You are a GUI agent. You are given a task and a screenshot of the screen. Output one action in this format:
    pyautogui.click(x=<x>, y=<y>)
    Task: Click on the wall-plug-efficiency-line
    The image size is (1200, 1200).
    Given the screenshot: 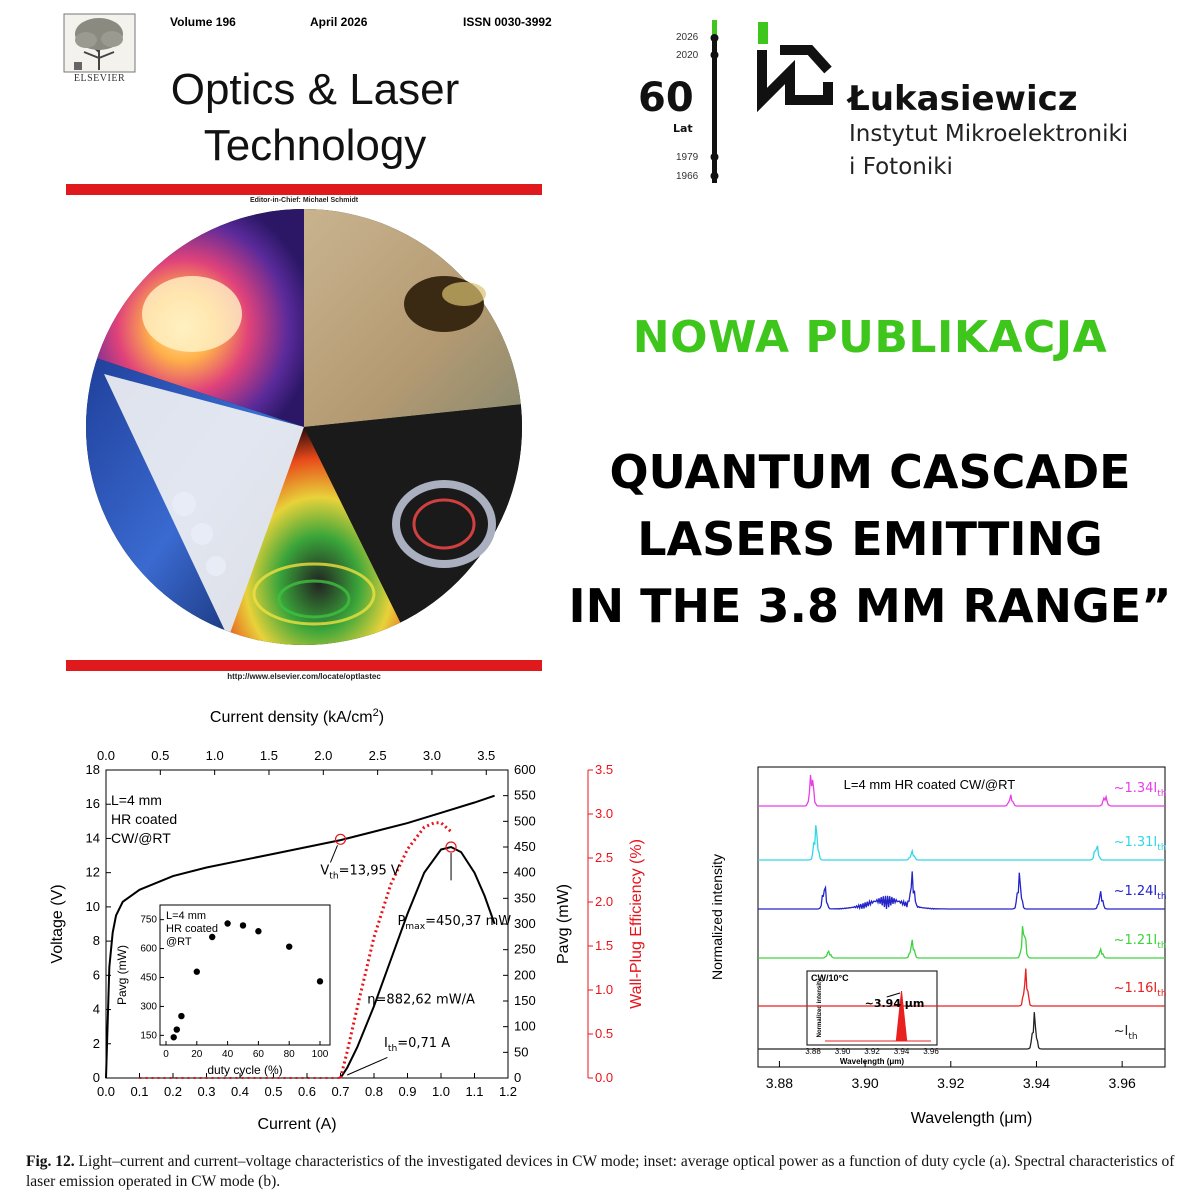 What is the action you would take?
    pyautogui.click(x=396, y=950)
    